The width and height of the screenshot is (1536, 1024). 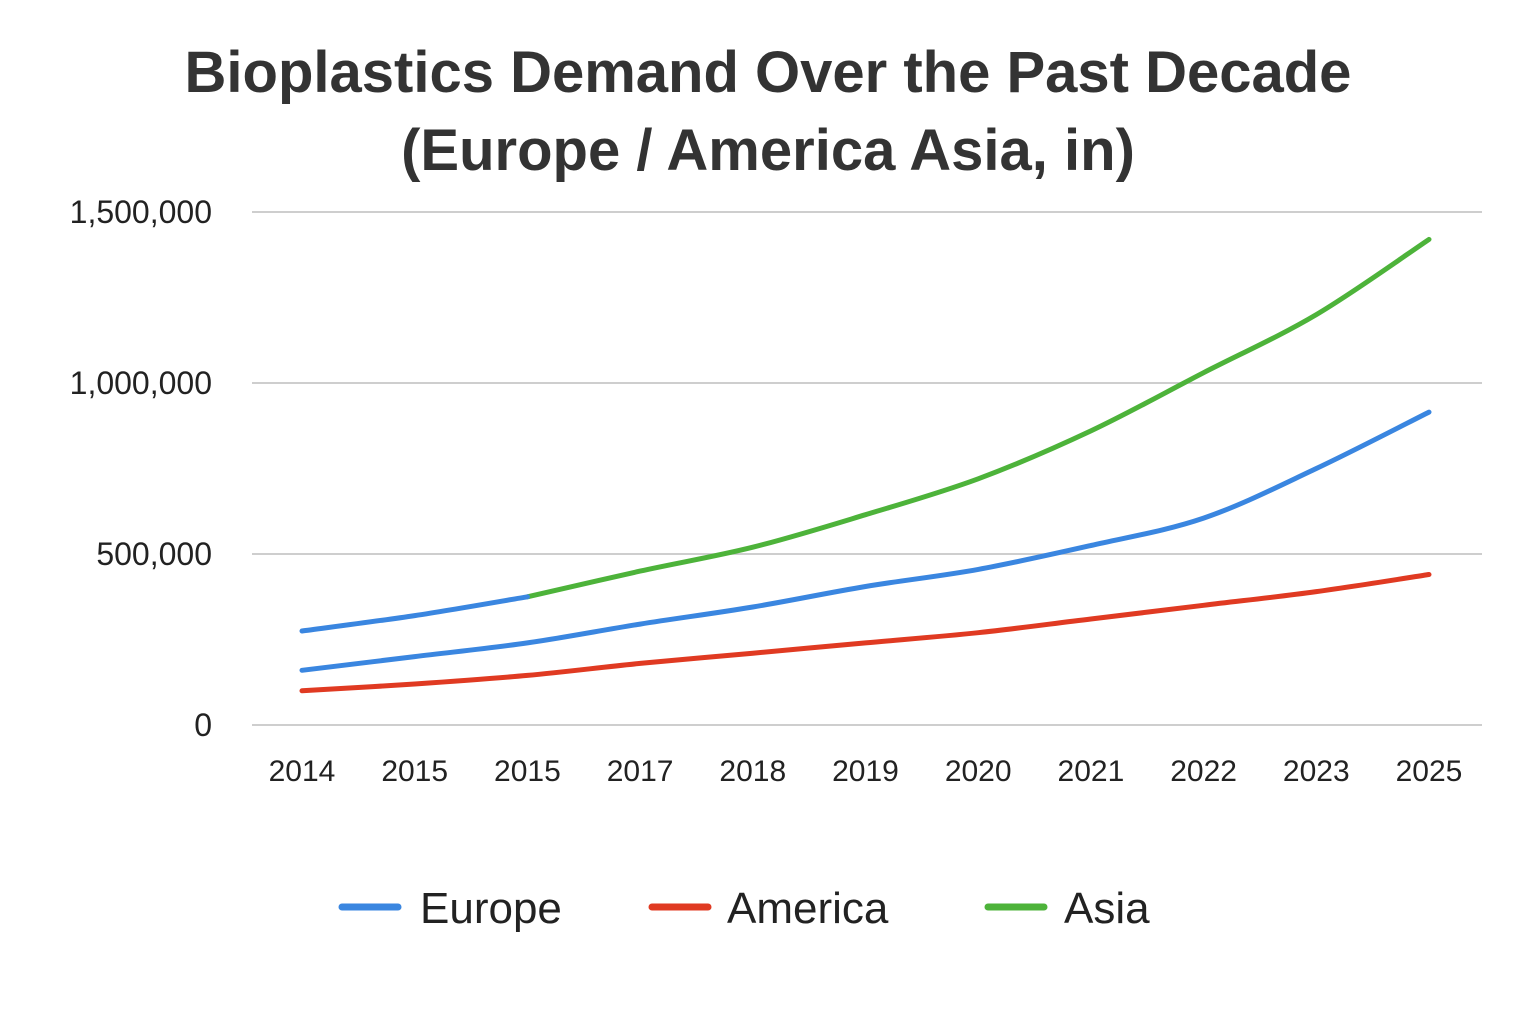 What do you see at coordinates (203, 725) in the screenshot?
I see `y-tick-label-0: 0` at bounding box center [203, 725].